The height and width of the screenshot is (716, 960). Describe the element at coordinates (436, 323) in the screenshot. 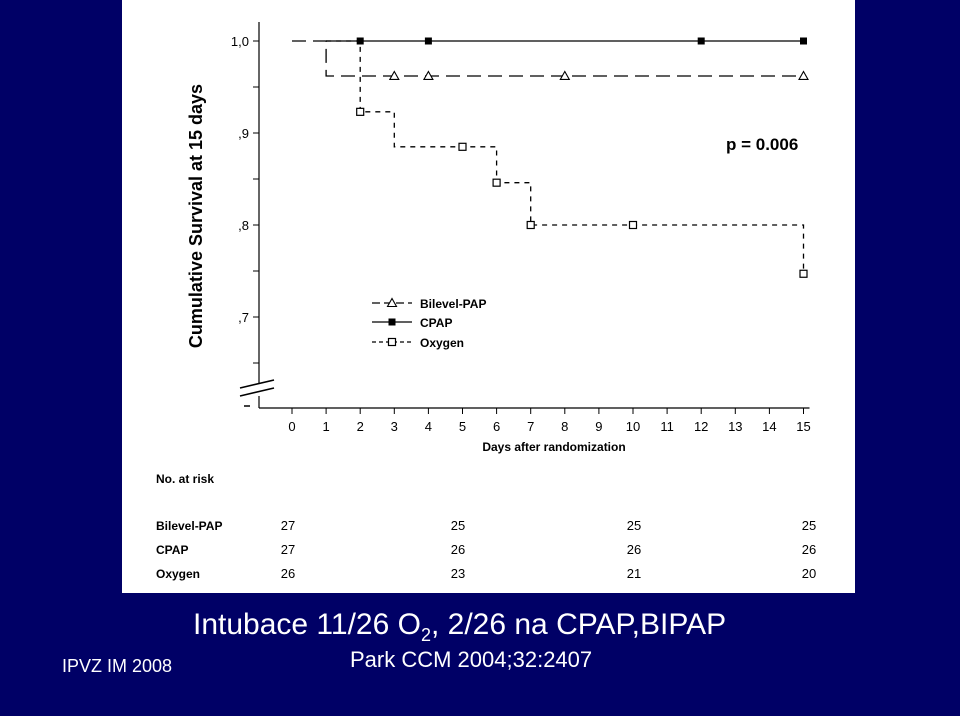

I see `legend-label: CPAP` at that location.